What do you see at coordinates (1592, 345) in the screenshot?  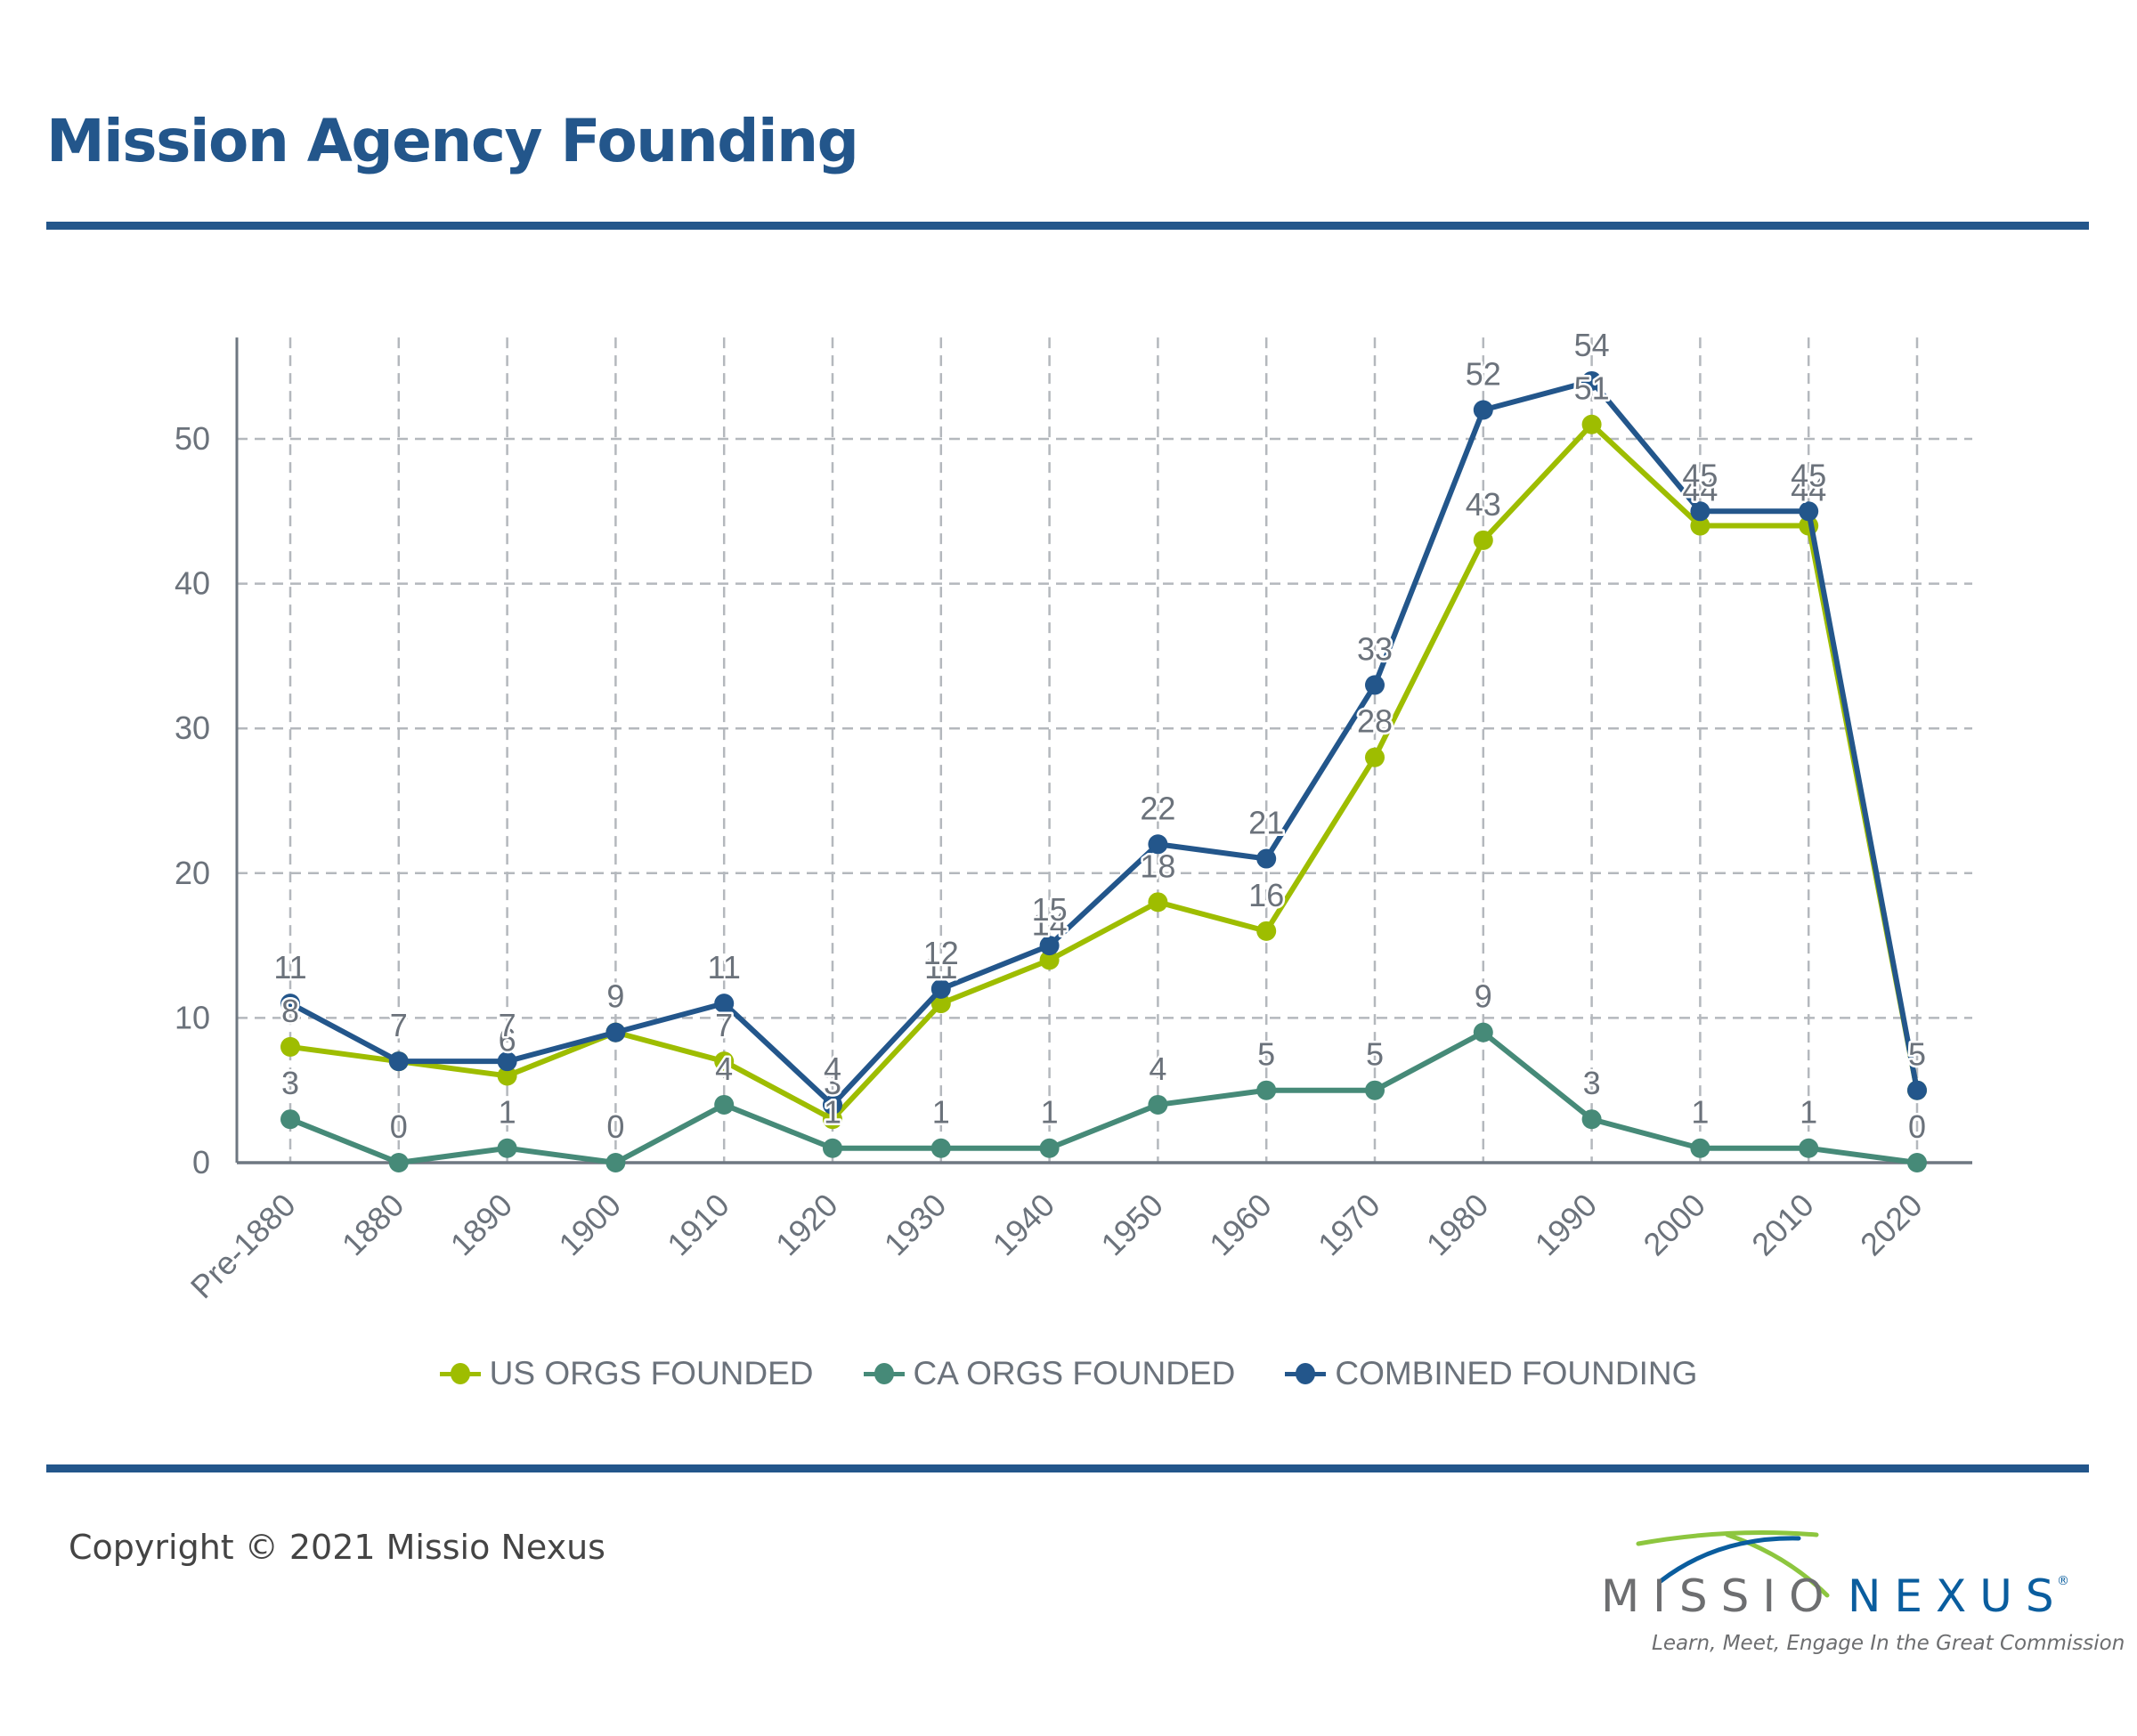 I see `data-label: 54` at bounding box center [1592, 345].